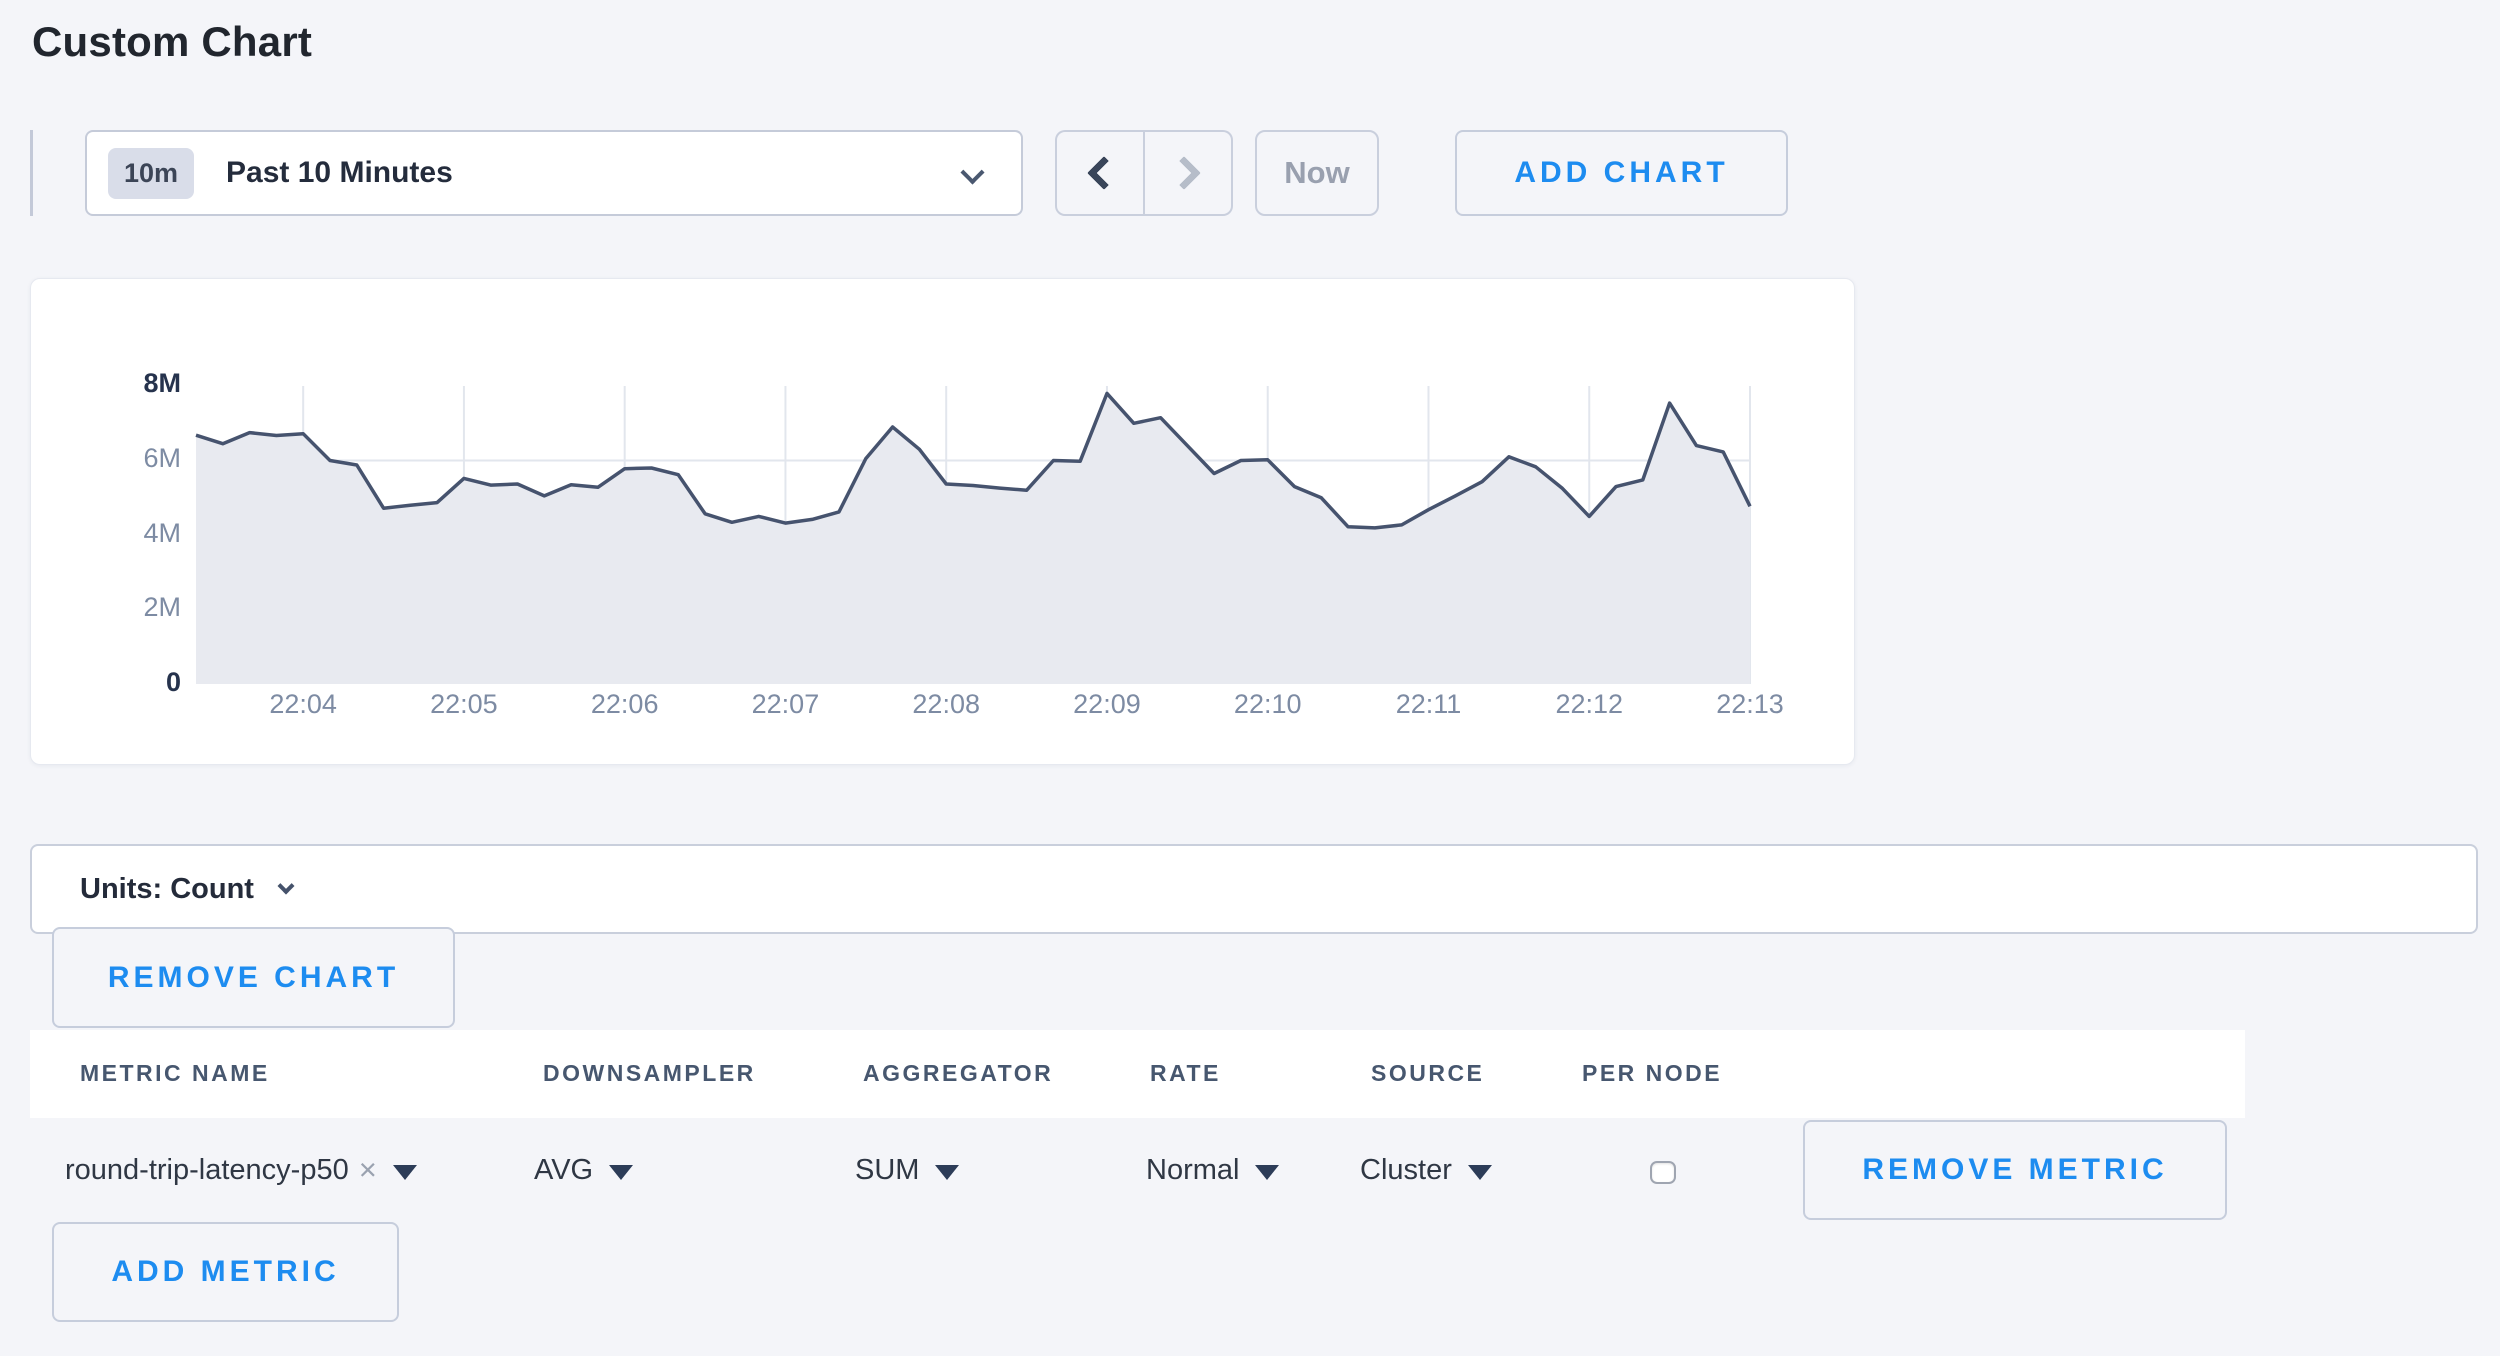 The height and width of the screenshot is (1356, 2500). I want to click on x-axis-label: 22:11, so click(1428, 704).